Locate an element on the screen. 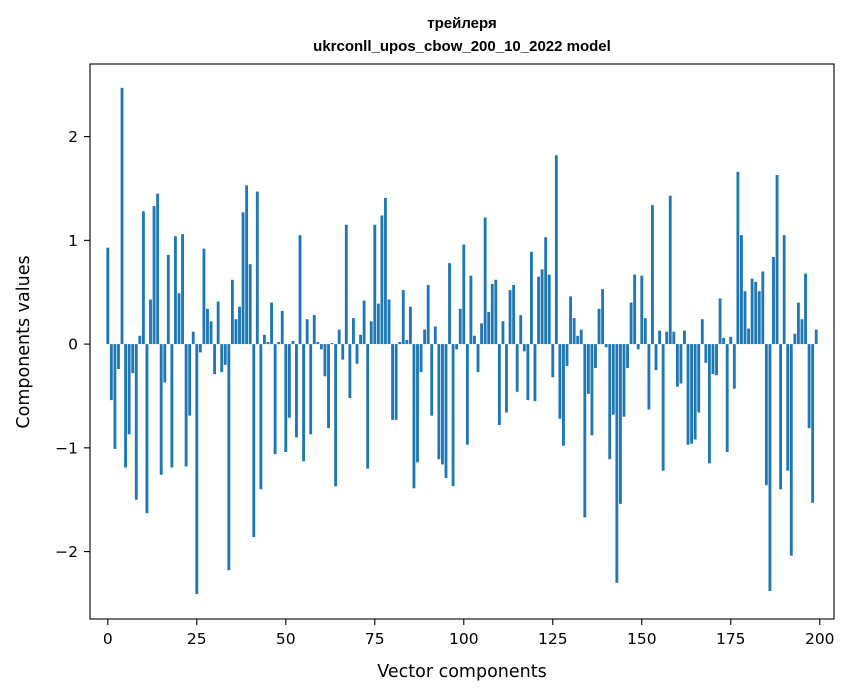  x-tick-label: 100 is located at coordinates (464, 639).